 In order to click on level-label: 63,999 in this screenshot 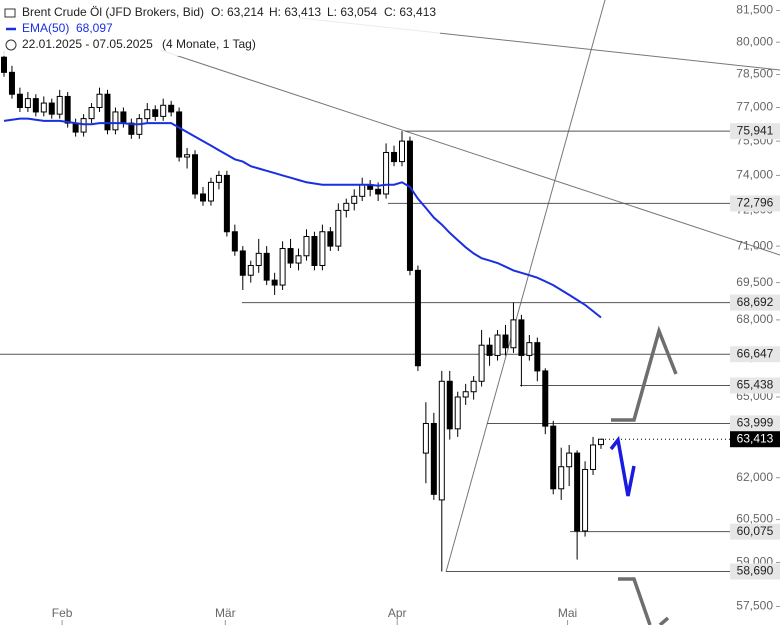, I will do `click(755, 423)`.